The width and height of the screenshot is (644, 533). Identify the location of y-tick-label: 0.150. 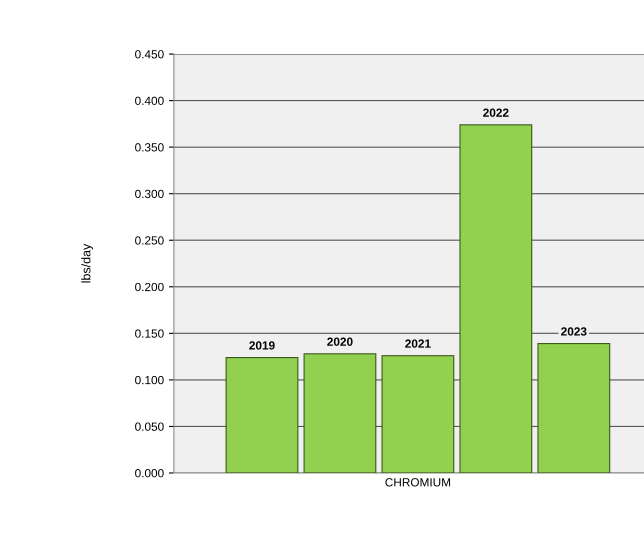
(149, 333).